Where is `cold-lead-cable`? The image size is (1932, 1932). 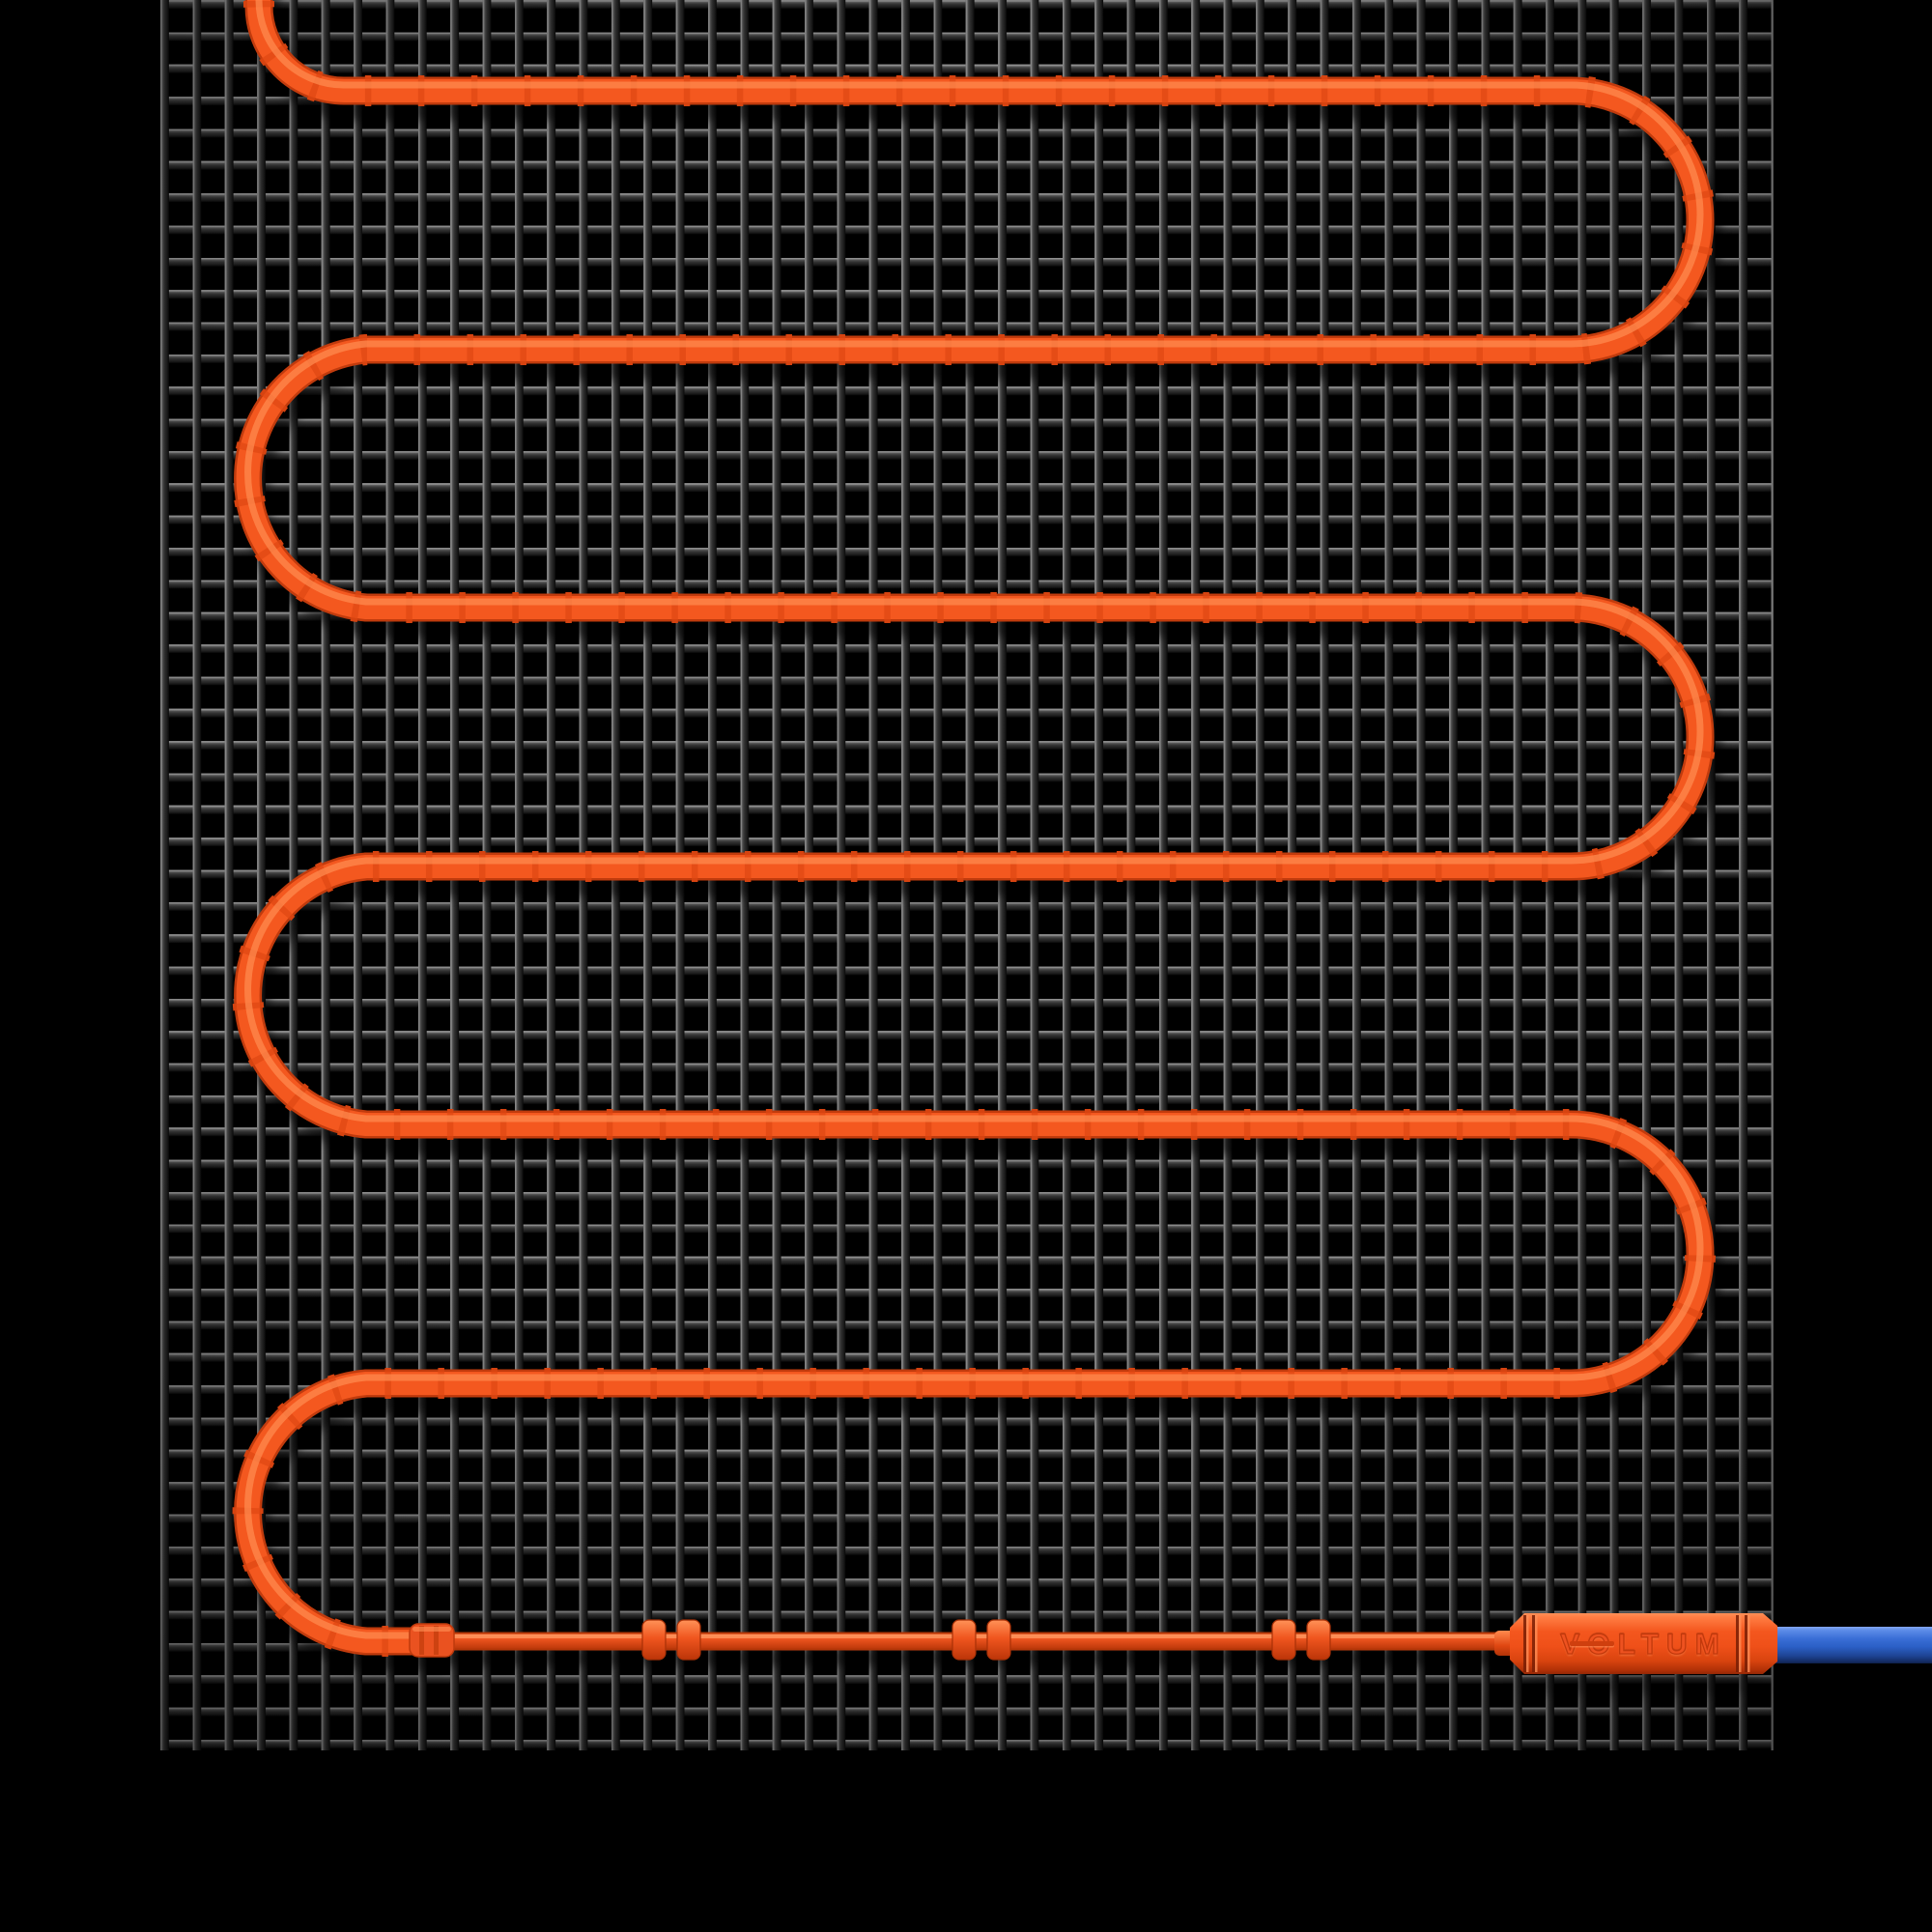 cold-lead-cable is located at coordinates (984, 1641).